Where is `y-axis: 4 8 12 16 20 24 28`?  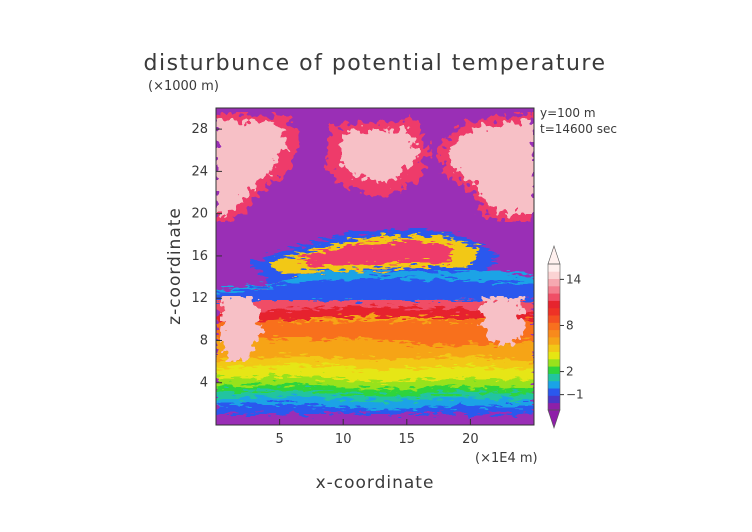
y-axis: 4 8 12 16 20 24 28 is located at coordinates (206, 256).